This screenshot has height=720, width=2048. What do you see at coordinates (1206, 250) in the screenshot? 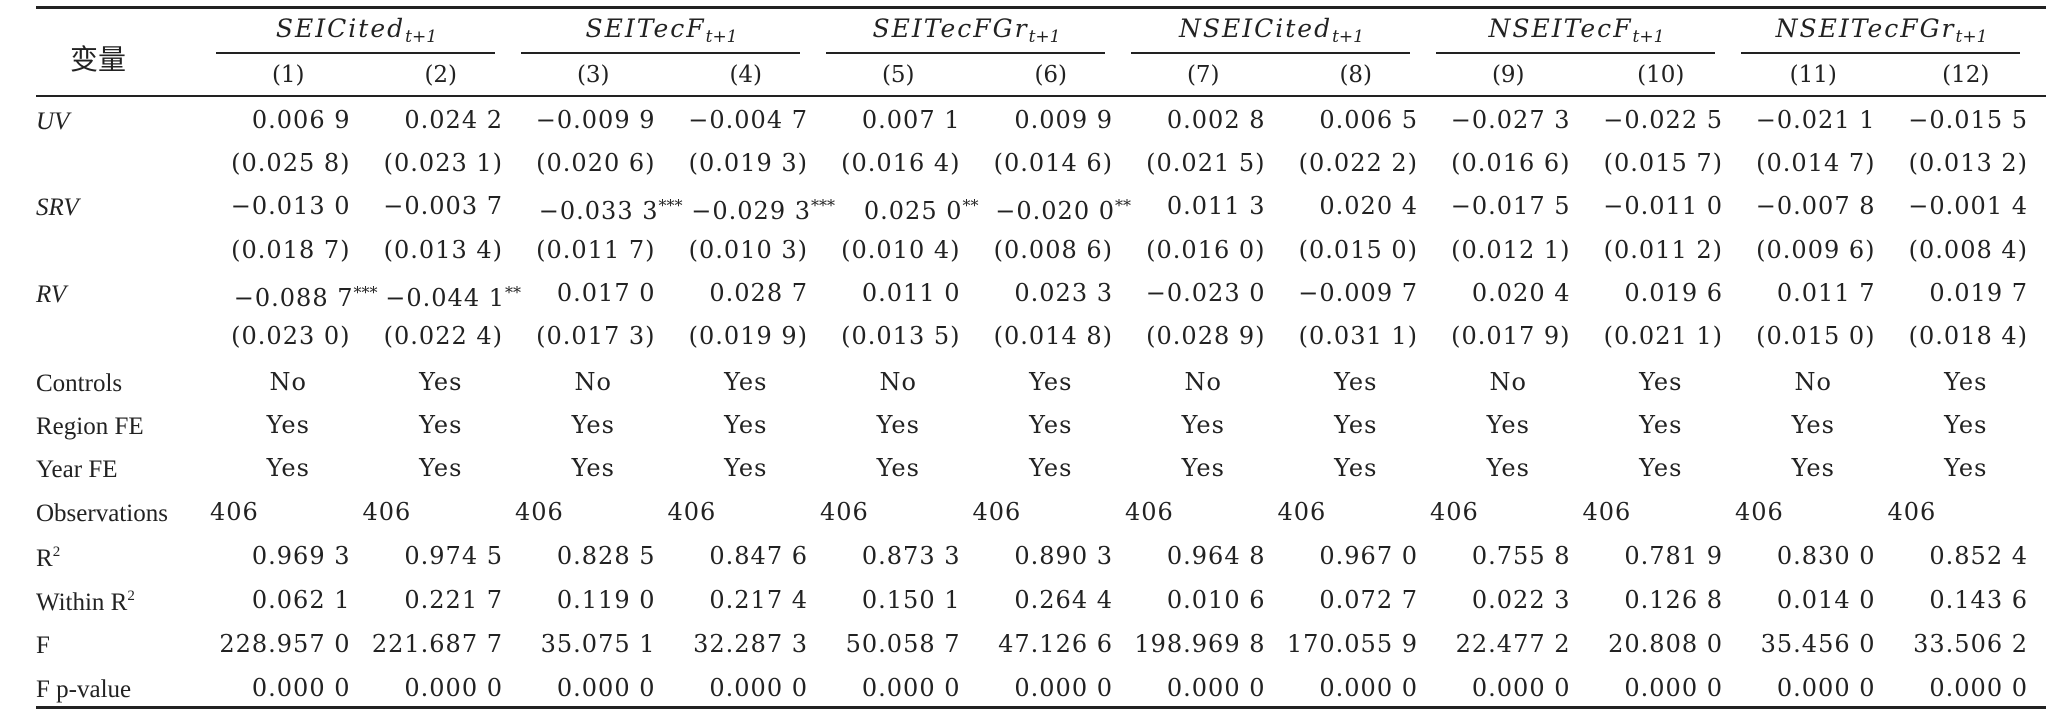
I see `cell-value: (0.016 0)` at bounding box center [1206, 250].